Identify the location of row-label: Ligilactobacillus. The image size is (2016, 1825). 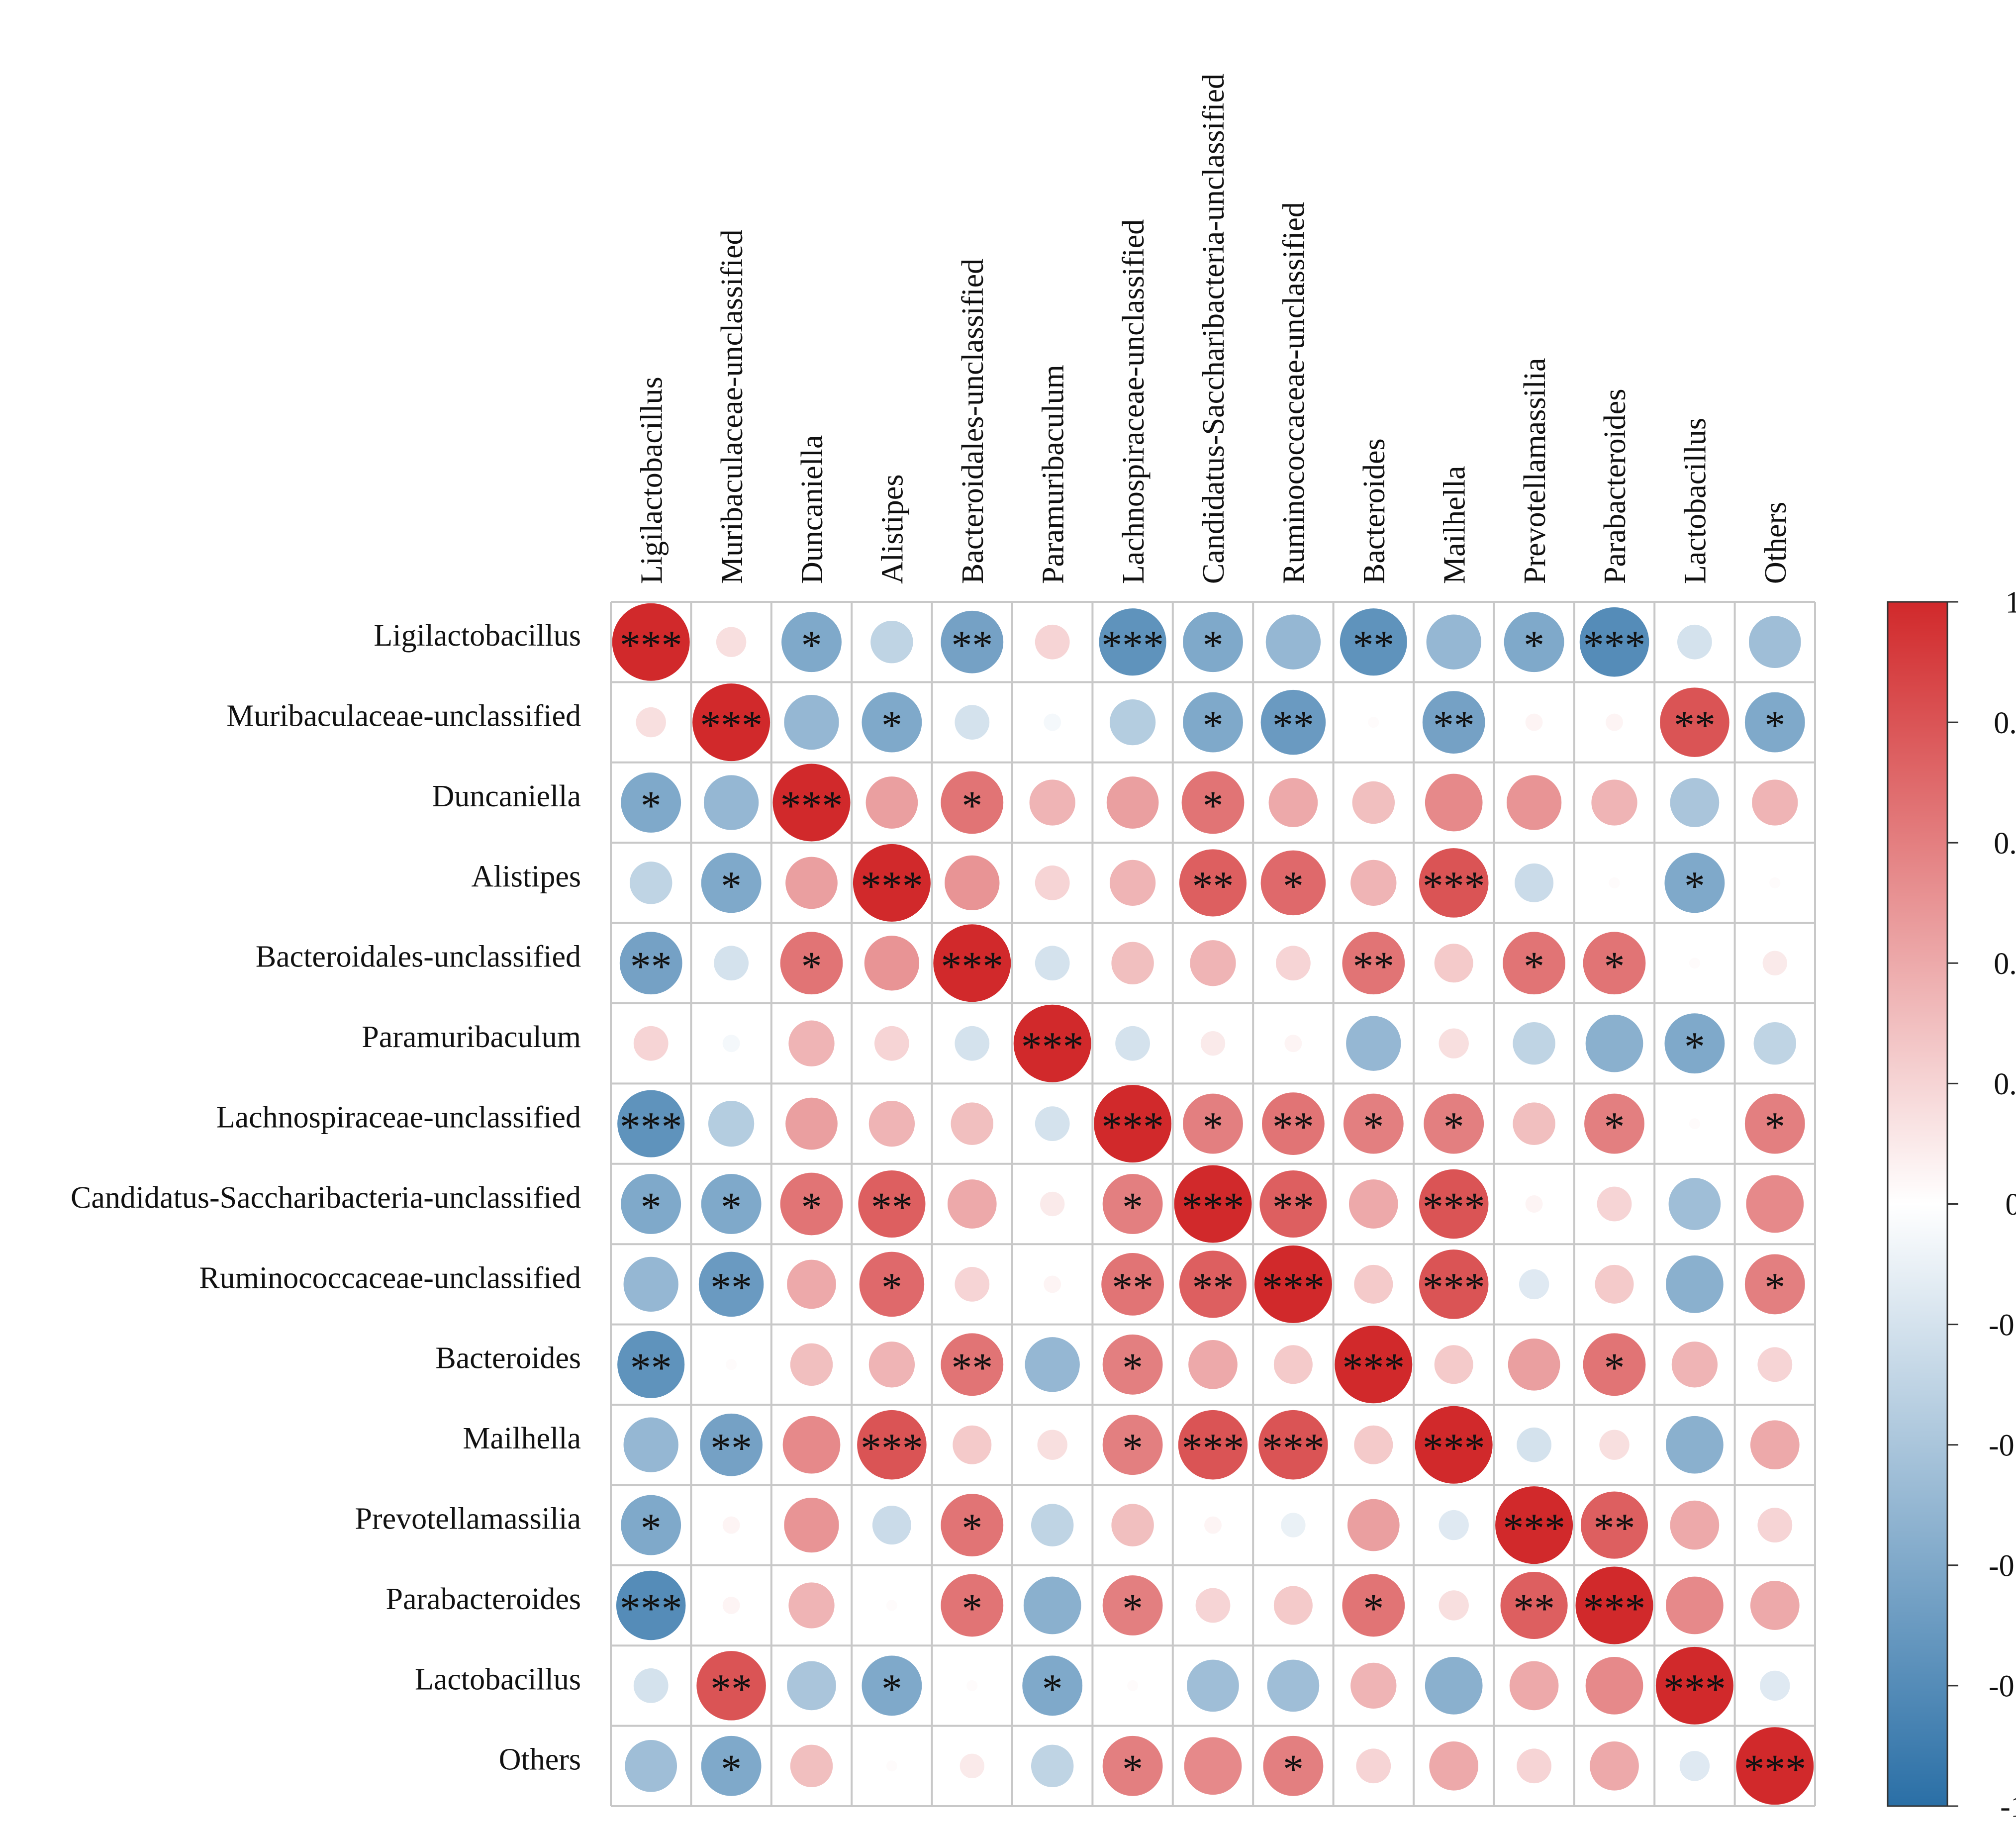
(477, 636).